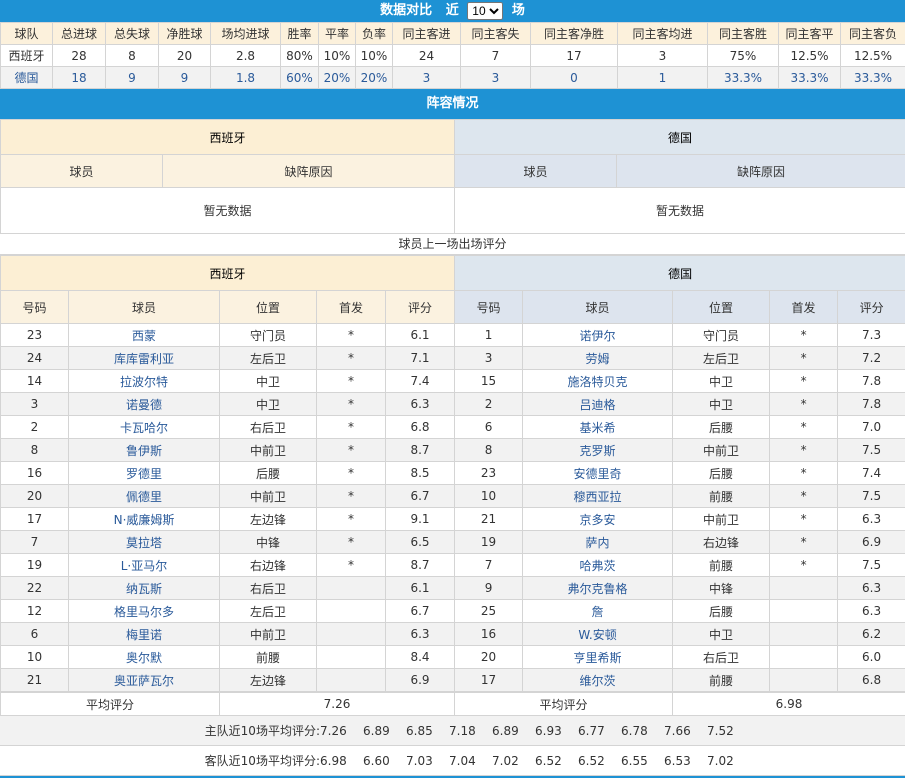 The width and height of the screenshot is (905, 778). I want to click on home-player-player: 莫拉塔, so click(144, 542).